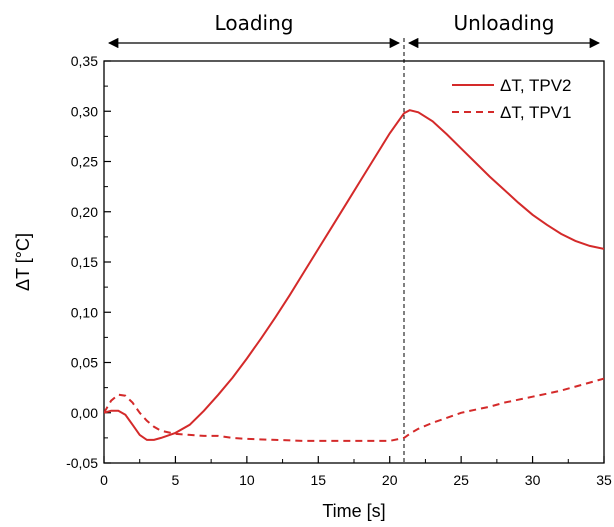  What do you see at coordinates (254, 23) in the screenshot?
I see `loading-label: Loading` at bounding box center [254, 23].